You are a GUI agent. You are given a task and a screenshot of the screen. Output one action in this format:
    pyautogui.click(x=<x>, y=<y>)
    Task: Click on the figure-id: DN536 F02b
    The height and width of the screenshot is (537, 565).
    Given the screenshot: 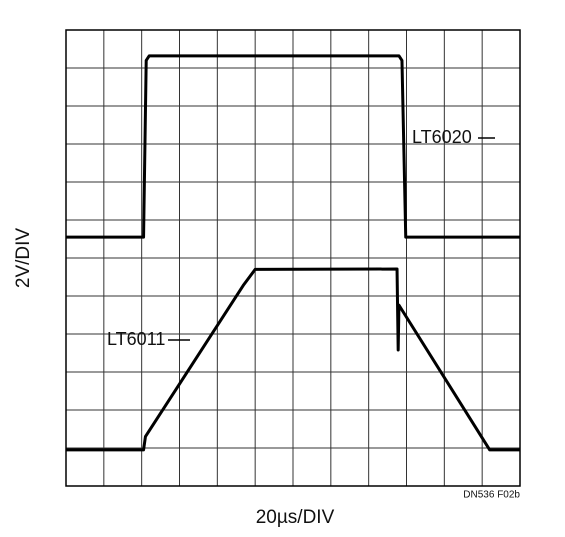 What is the action you would take?
    pyautogui.click(x=491, y=495)
    